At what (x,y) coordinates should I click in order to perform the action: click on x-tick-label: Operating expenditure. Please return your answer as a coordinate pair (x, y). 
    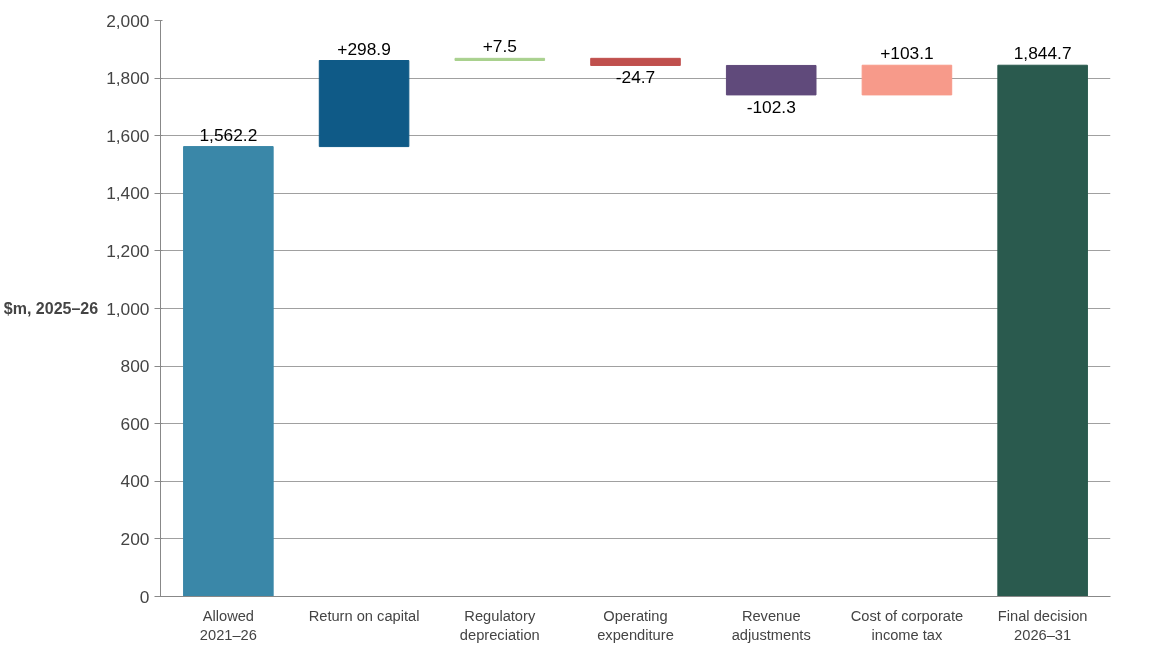
    Looking at the image, I should click on (635, 625).